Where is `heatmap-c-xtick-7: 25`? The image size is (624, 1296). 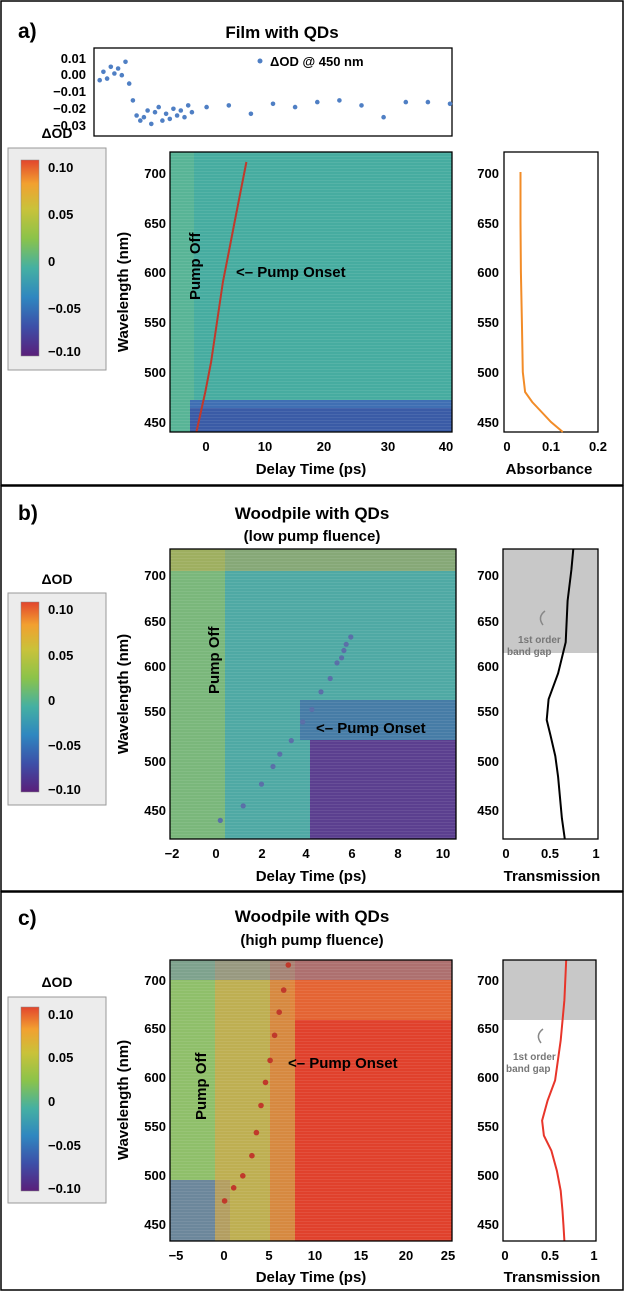
heatmap-c-xtick-7: 25 is located at coordinates (448, 1255).